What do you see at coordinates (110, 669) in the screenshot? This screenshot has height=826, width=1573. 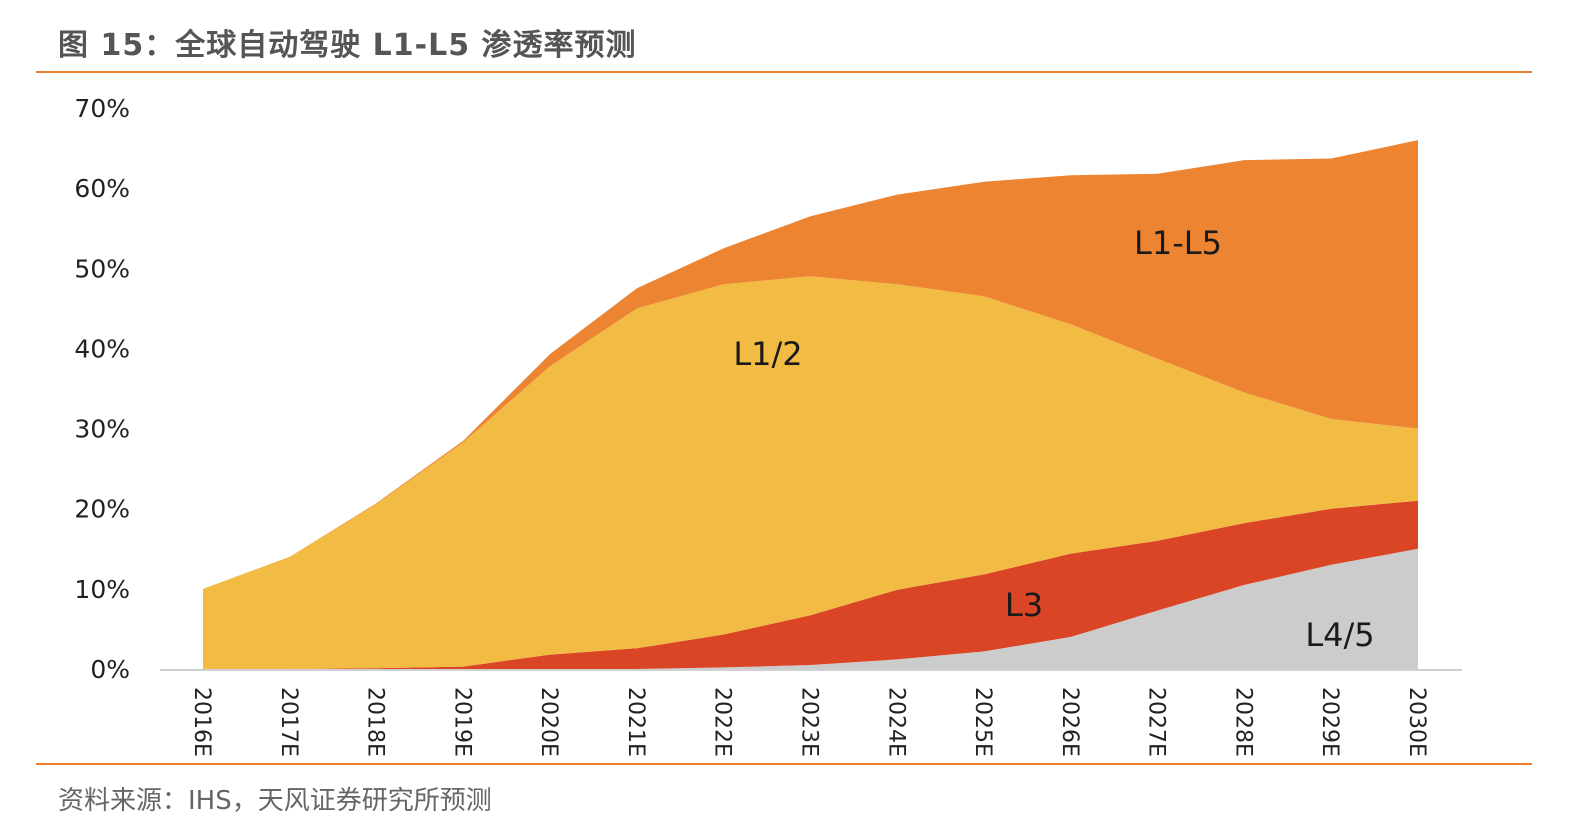 I see `y-tick-label: 0%` at bounding box center [110, 669].